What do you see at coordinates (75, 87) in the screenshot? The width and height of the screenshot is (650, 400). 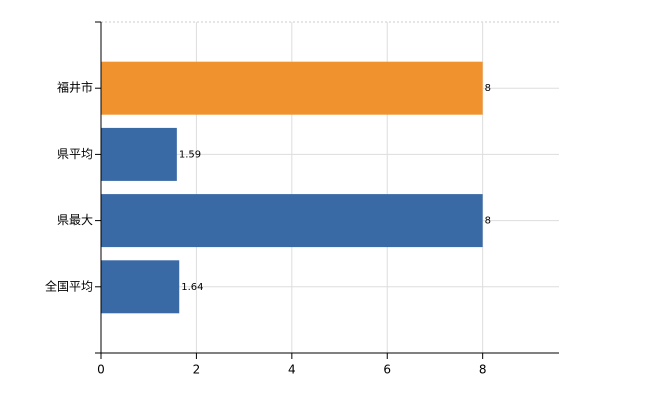 I see `y-tick-label: 福井市` at bounding box center [75, 87].